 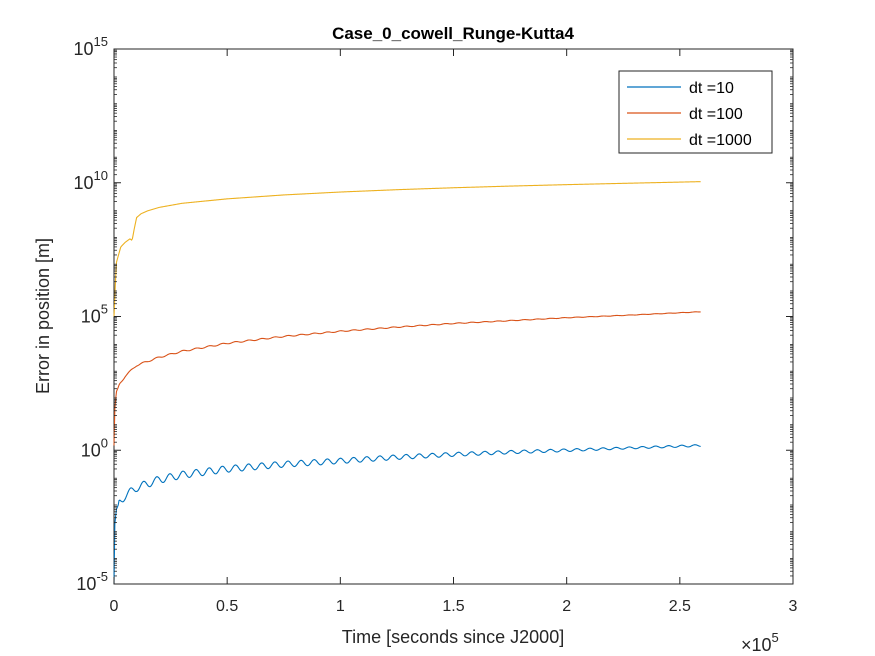 I want to click on y-tick-label: 10¹⁰, so click(x=91, y=180).